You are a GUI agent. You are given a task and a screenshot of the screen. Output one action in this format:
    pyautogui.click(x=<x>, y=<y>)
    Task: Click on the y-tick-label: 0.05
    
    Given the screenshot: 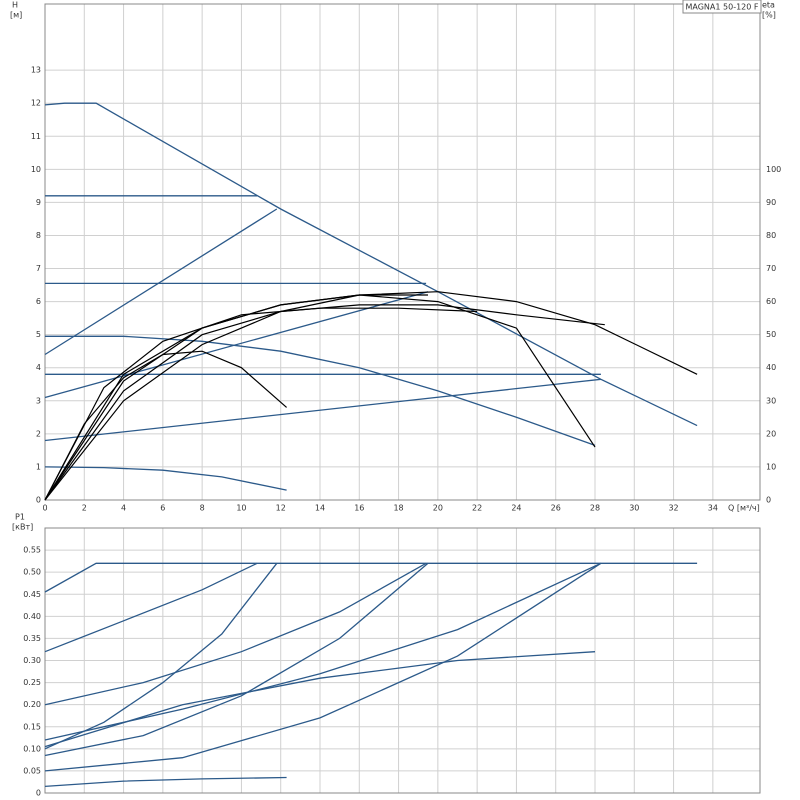 What is the action you would take?
    pyautogui.click(x=32, y=770)
    